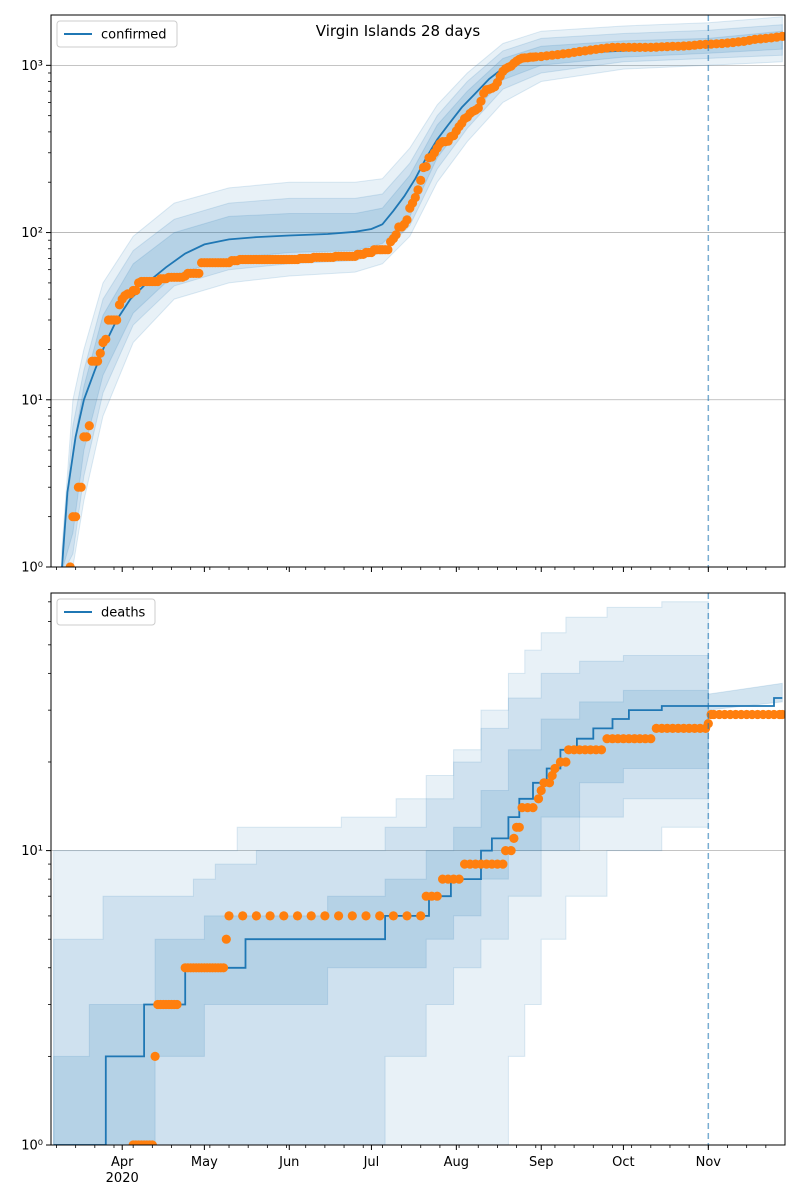 This screenshot has height=1200, width=800. What do you see at coordinates (456, 1162) in the screenshot?
I see `deaths-x-tick-label: Aug` at bounding box center [456, 1162].